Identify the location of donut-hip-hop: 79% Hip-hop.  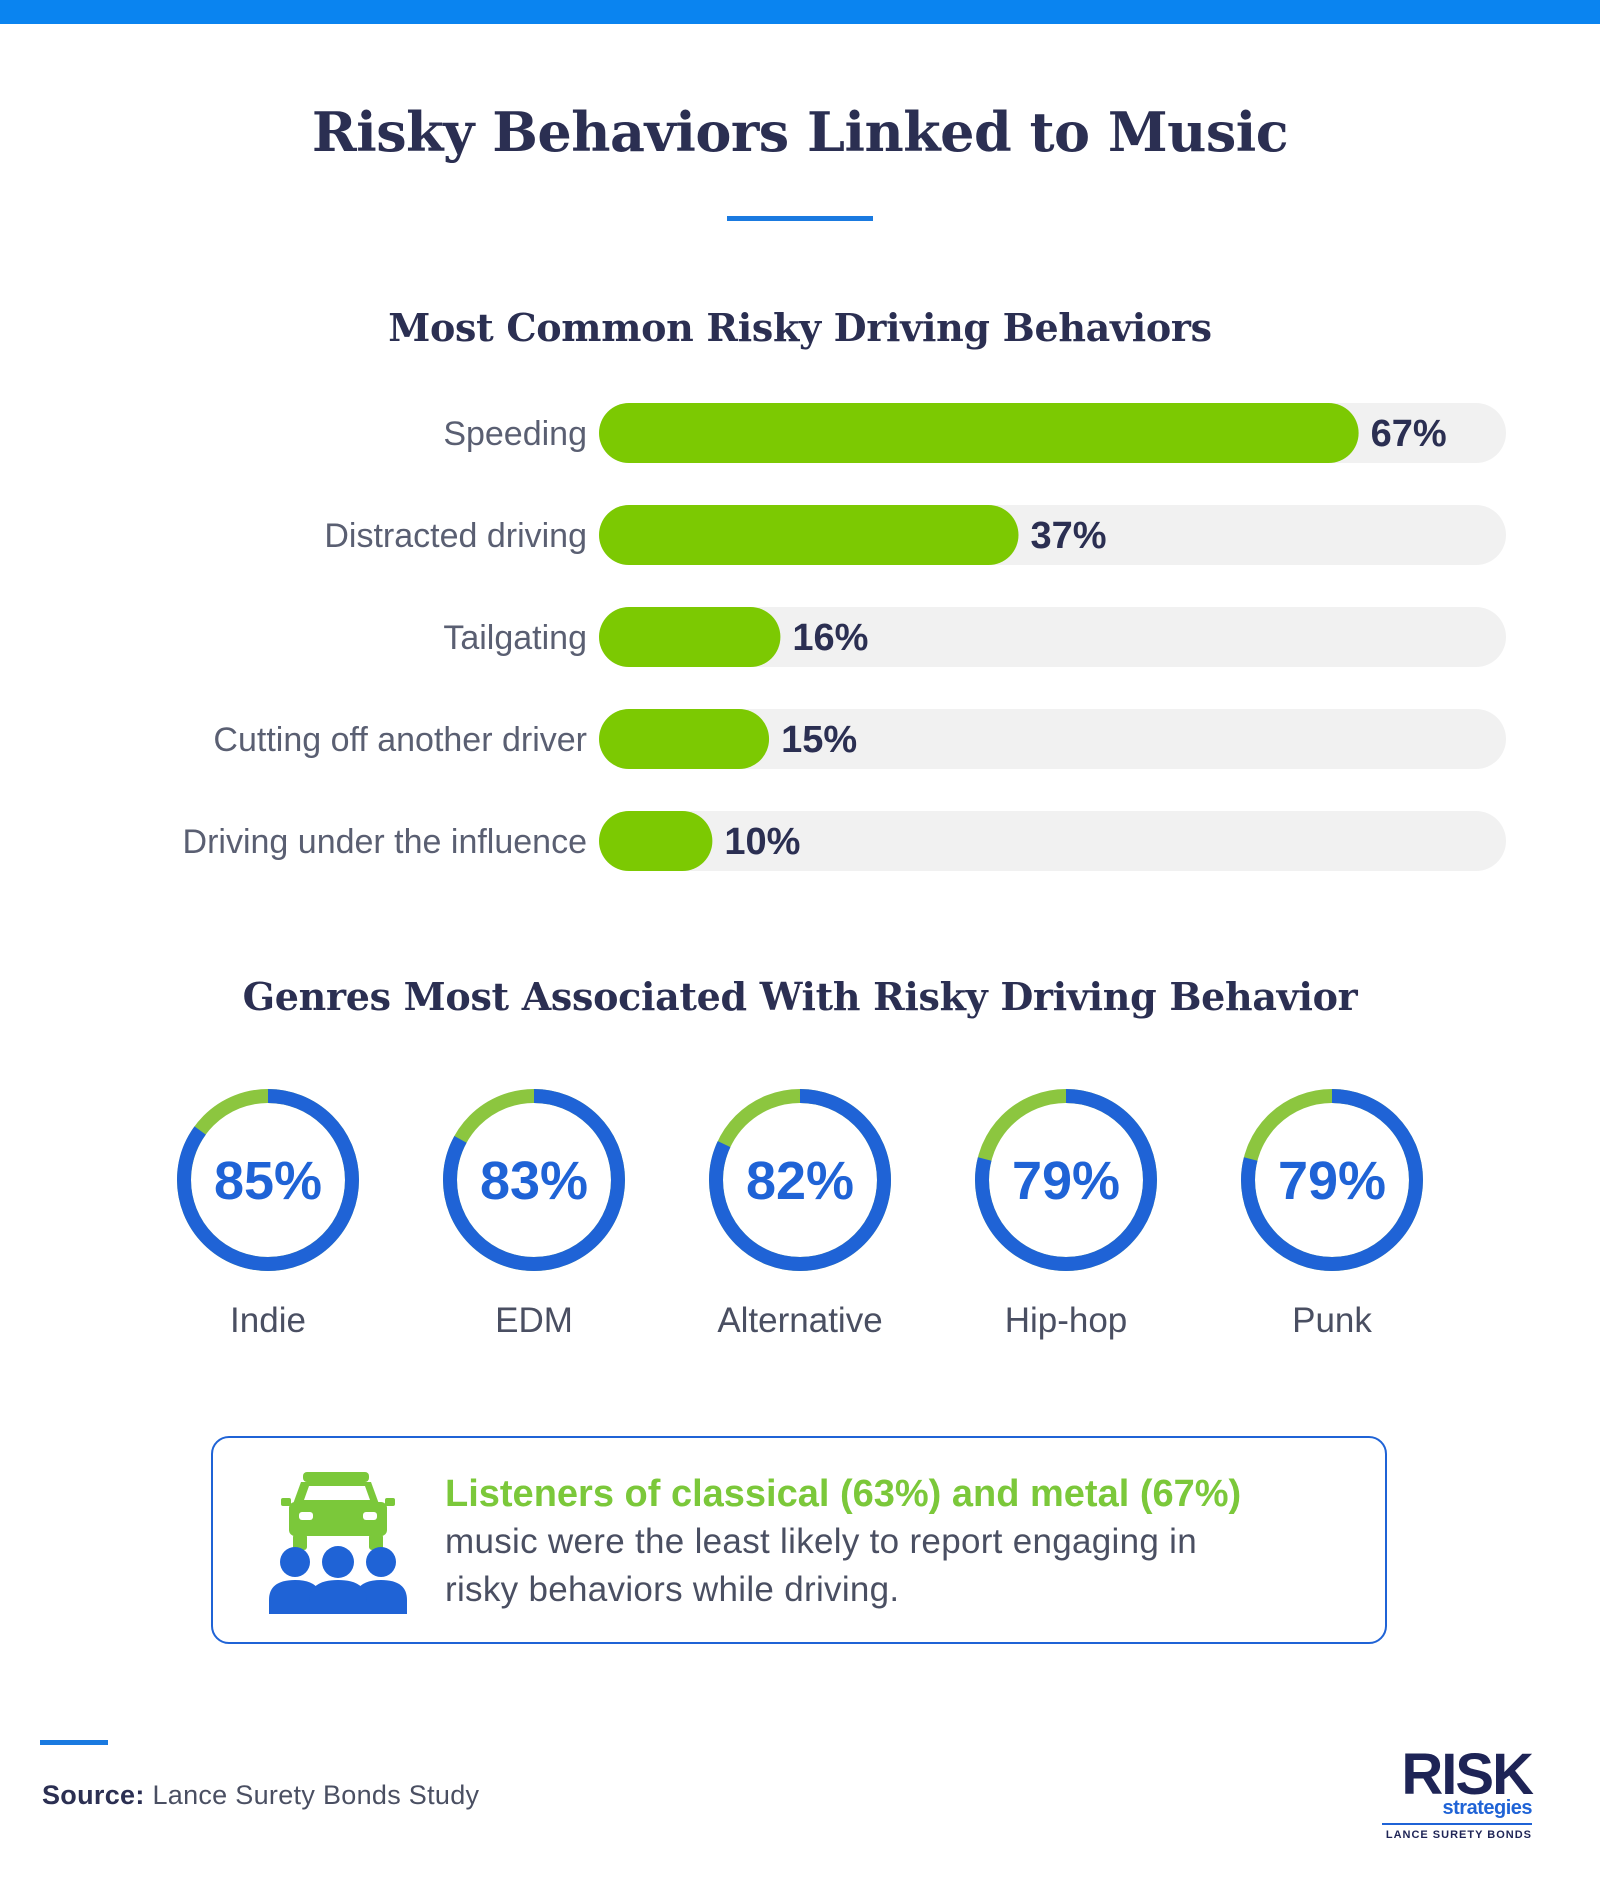
(1066, 1214).